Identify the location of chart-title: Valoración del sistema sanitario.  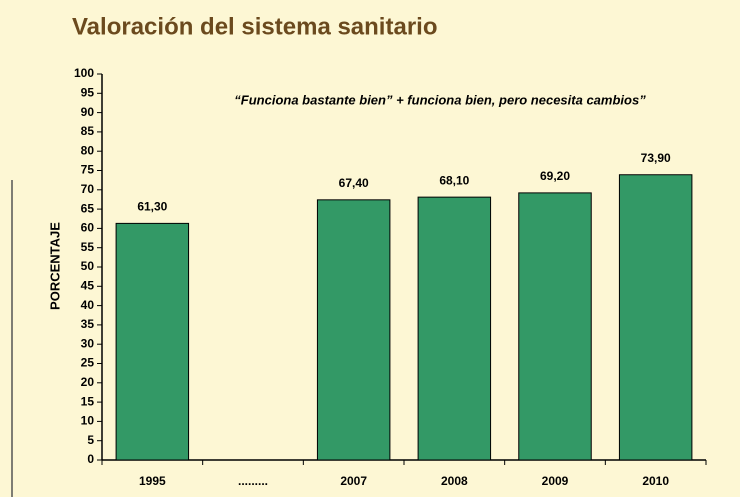
(254, 26).